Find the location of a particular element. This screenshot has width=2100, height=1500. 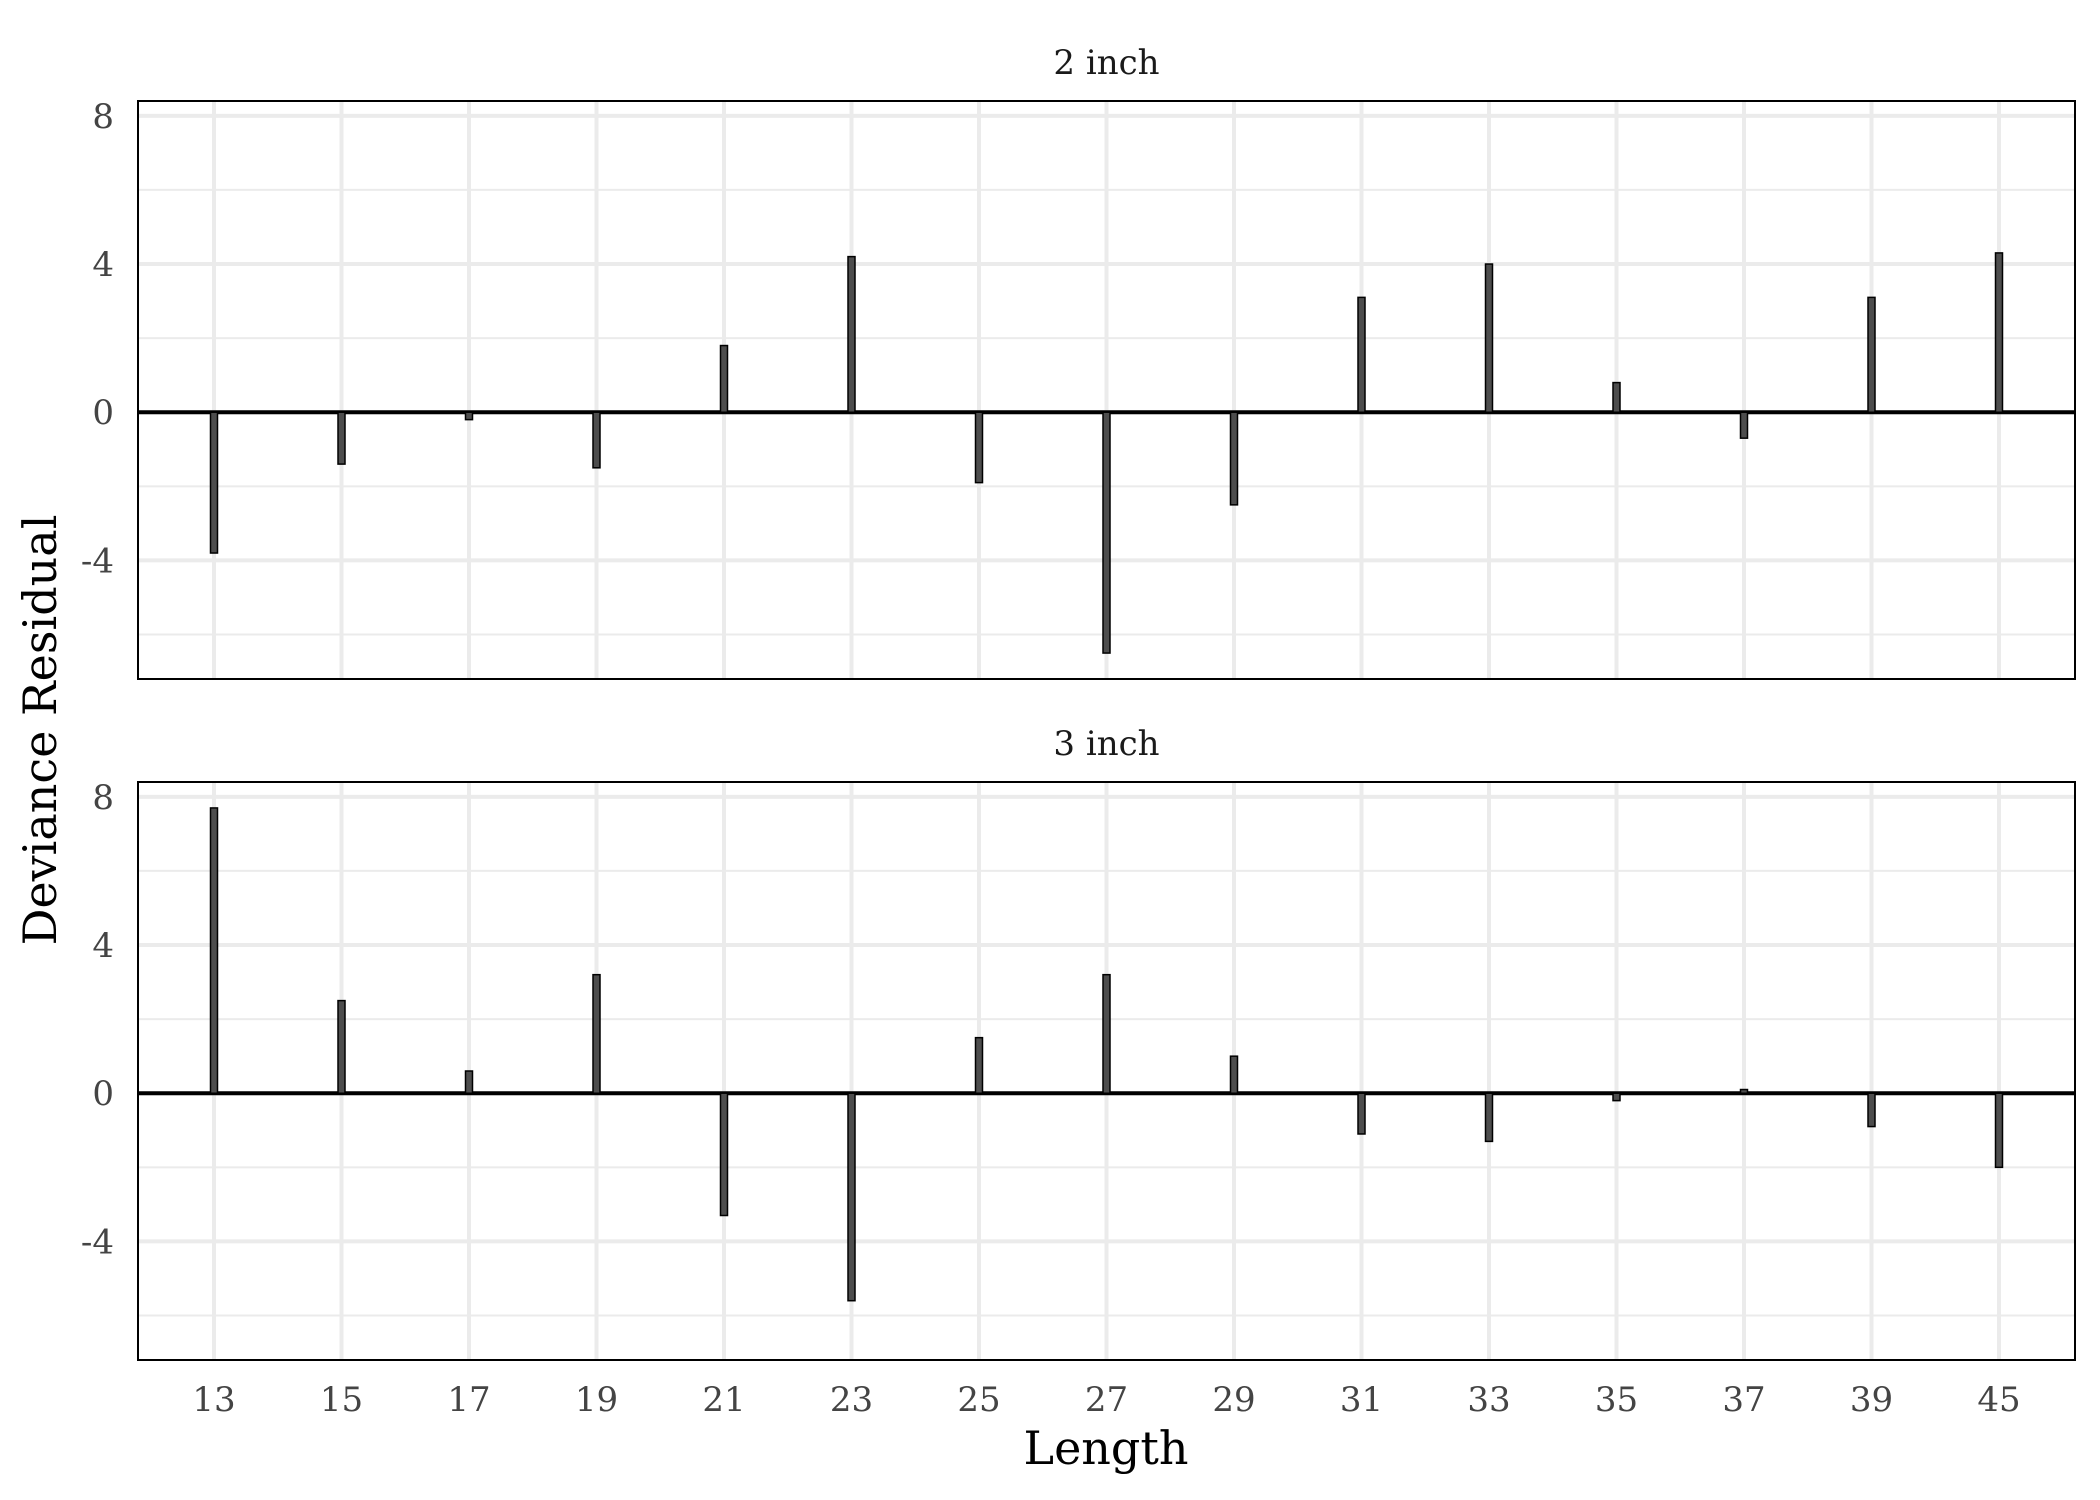

x-tick-label: 21 is located at coordinates (723, 1400).